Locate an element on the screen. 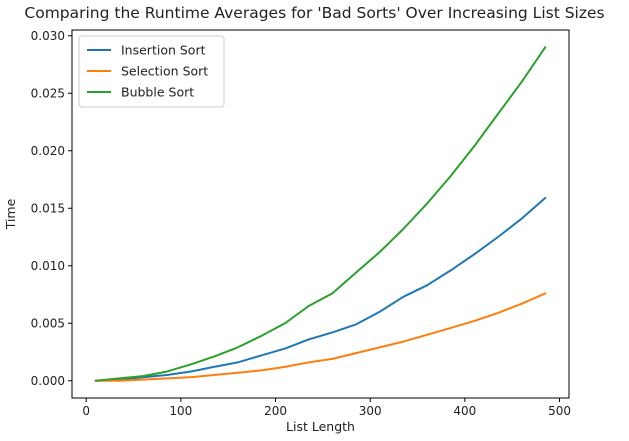 The height and width of the screenshot is (441, 629). series-line-selection-sort is located at coordinates (320, 337).